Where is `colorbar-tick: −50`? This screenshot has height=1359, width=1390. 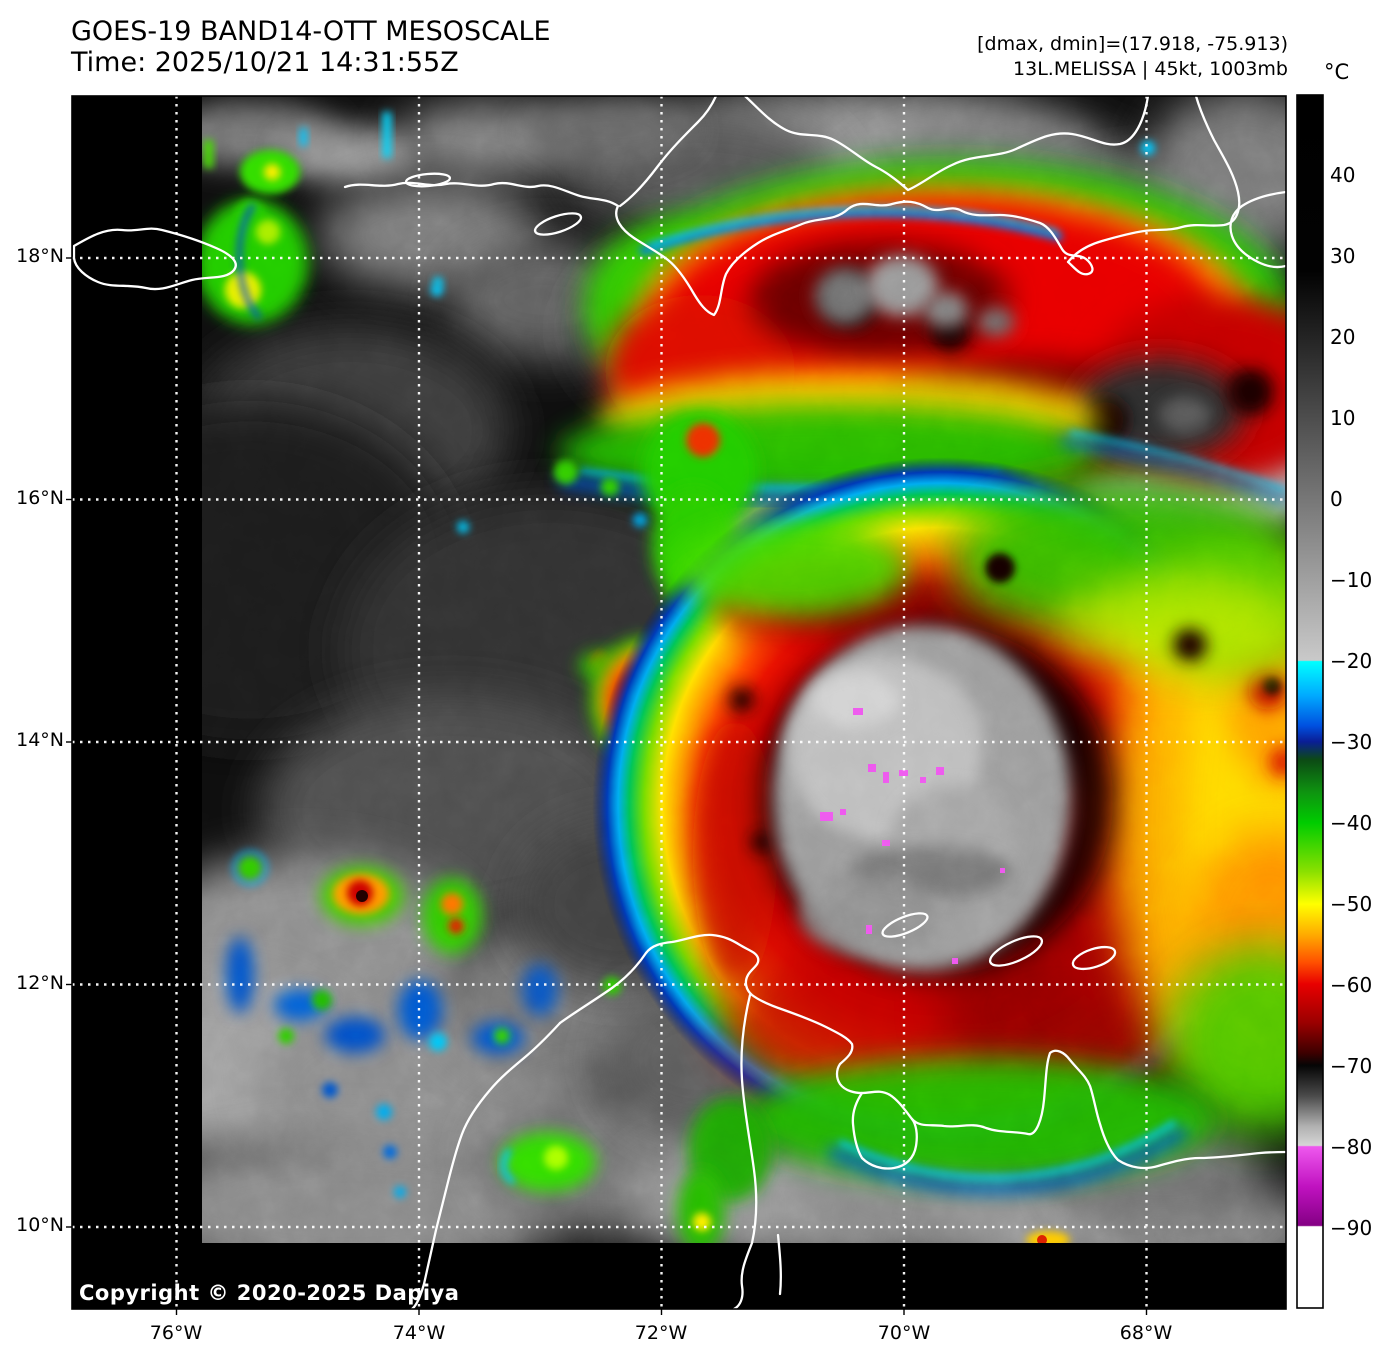 colorbar-tick: −50 is located at coordinates (1351, 904).